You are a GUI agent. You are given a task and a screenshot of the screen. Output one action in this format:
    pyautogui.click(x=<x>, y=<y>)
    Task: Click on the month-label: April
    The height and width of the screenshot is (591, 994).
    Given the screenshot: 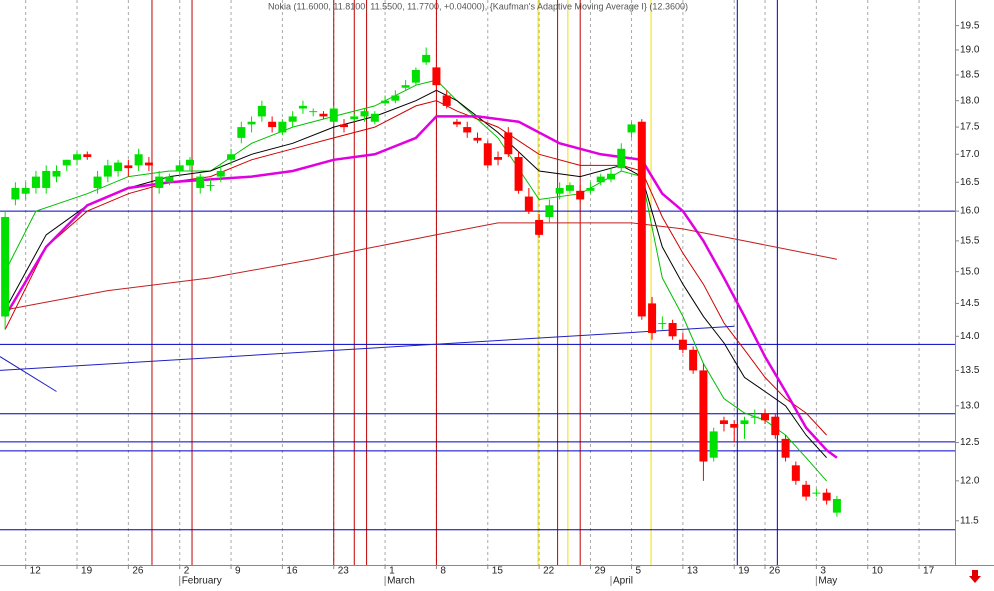 What is the action you would take?
    pyautogui.click(x=623, y=581)
    